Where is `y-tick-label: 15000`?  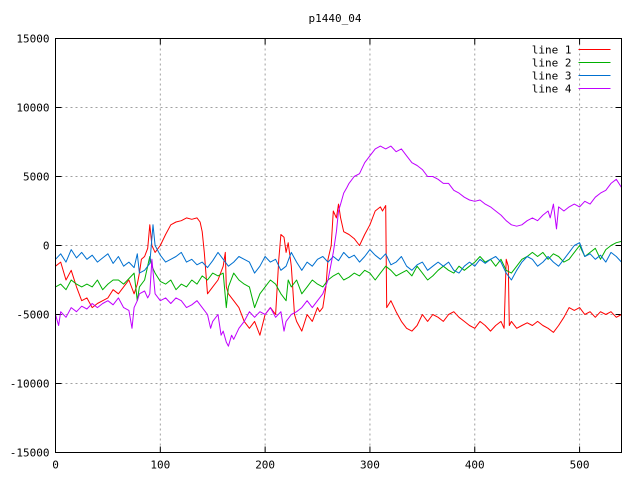 y-tick-label: 15000 is located at coordinates (32, 39).